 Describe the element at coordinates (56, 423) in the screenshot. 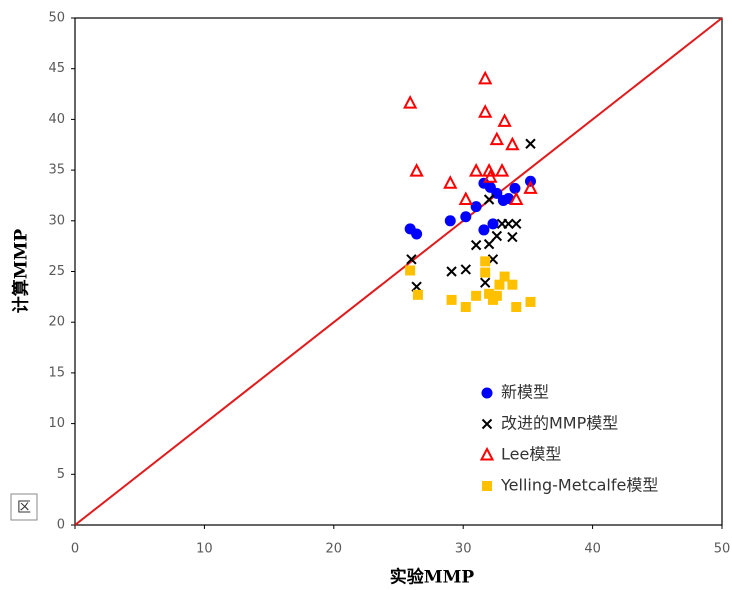

I see `y-tick-label: 10` at that location.